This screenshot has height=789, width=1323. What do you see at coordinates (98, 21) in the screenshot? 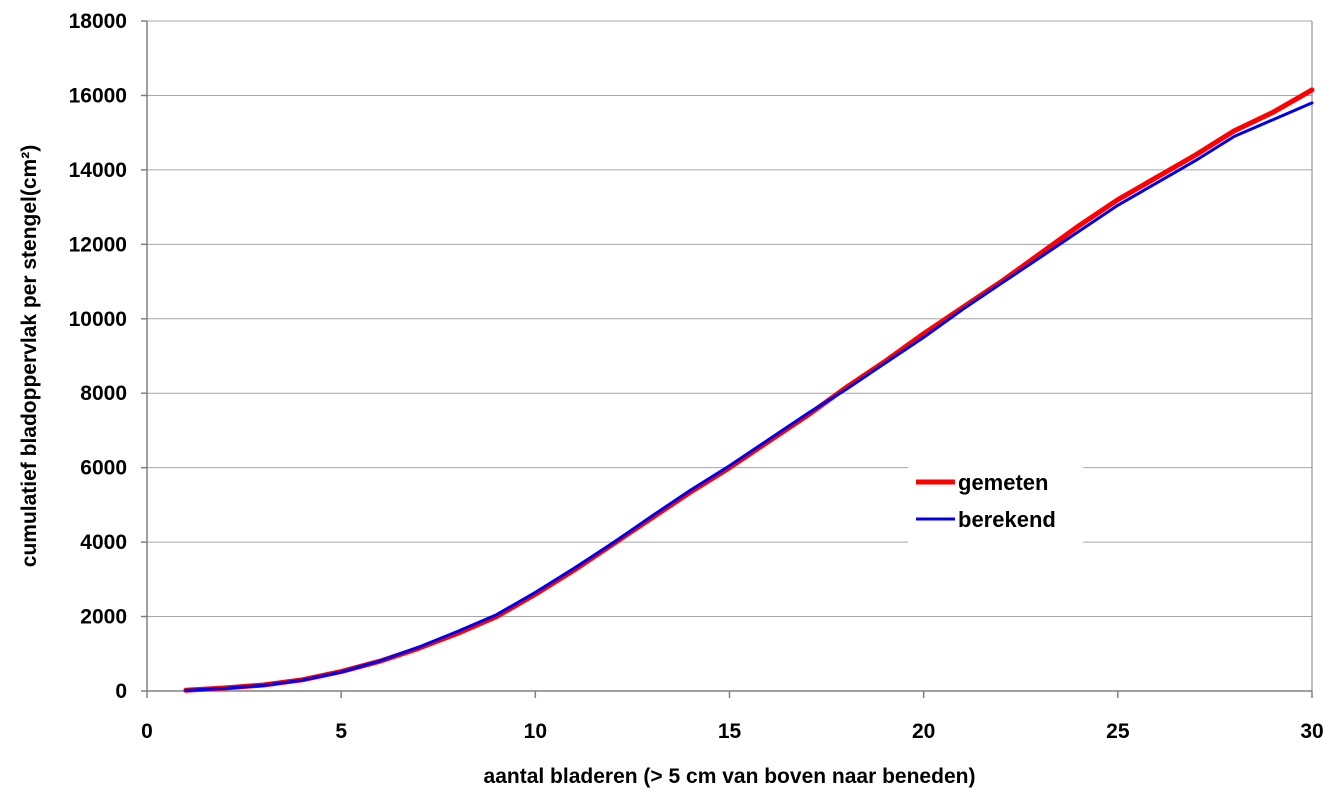
I see `y-tick-label: 18000` at bounding box center [98, 21].